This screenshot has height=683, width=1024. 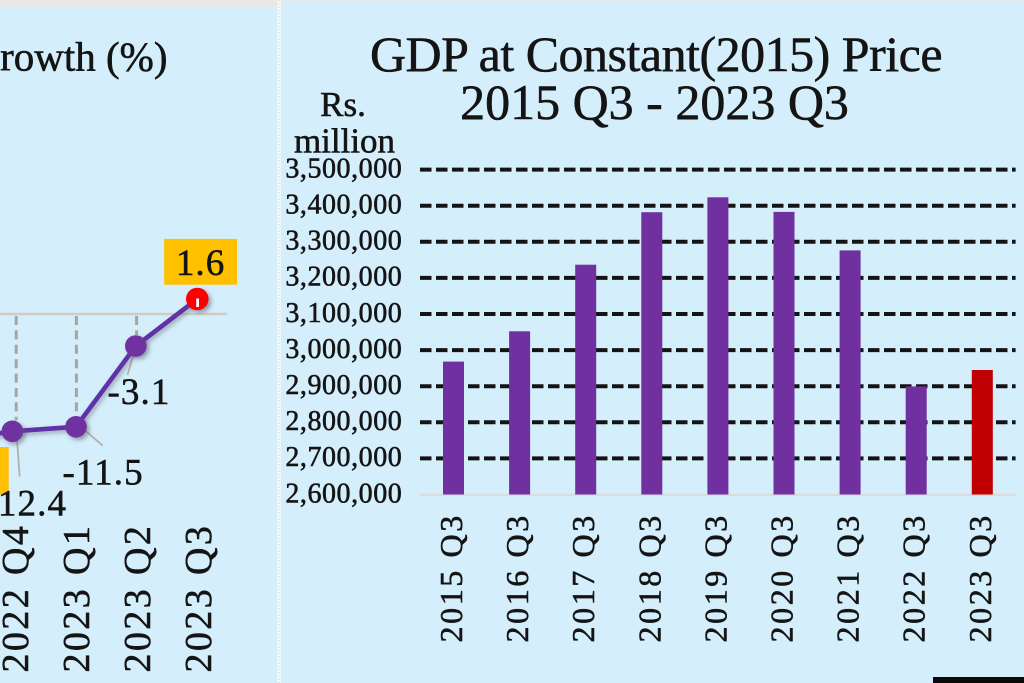 What do you see at coordinates (583, 577) in the screenshot?
I see `svg-text: 2017 Q3` at bounding box center [583, 577].